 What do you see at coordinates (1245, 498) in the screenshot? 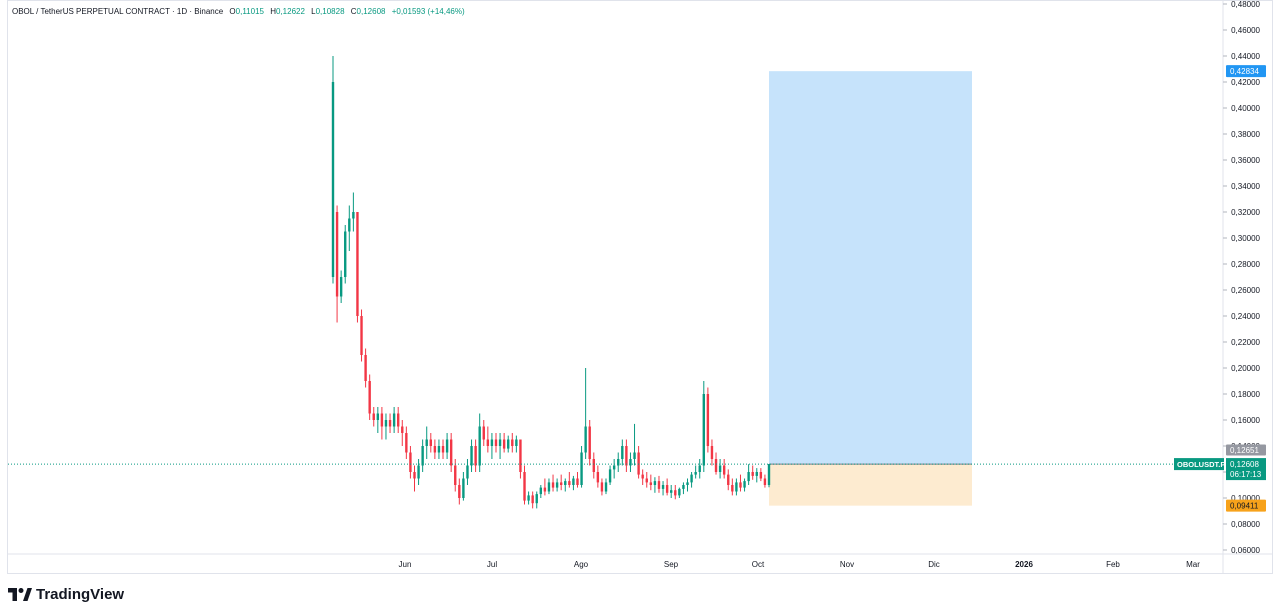
I see `price-tick-label: 0,10000` at bounding box center [1245, 498].